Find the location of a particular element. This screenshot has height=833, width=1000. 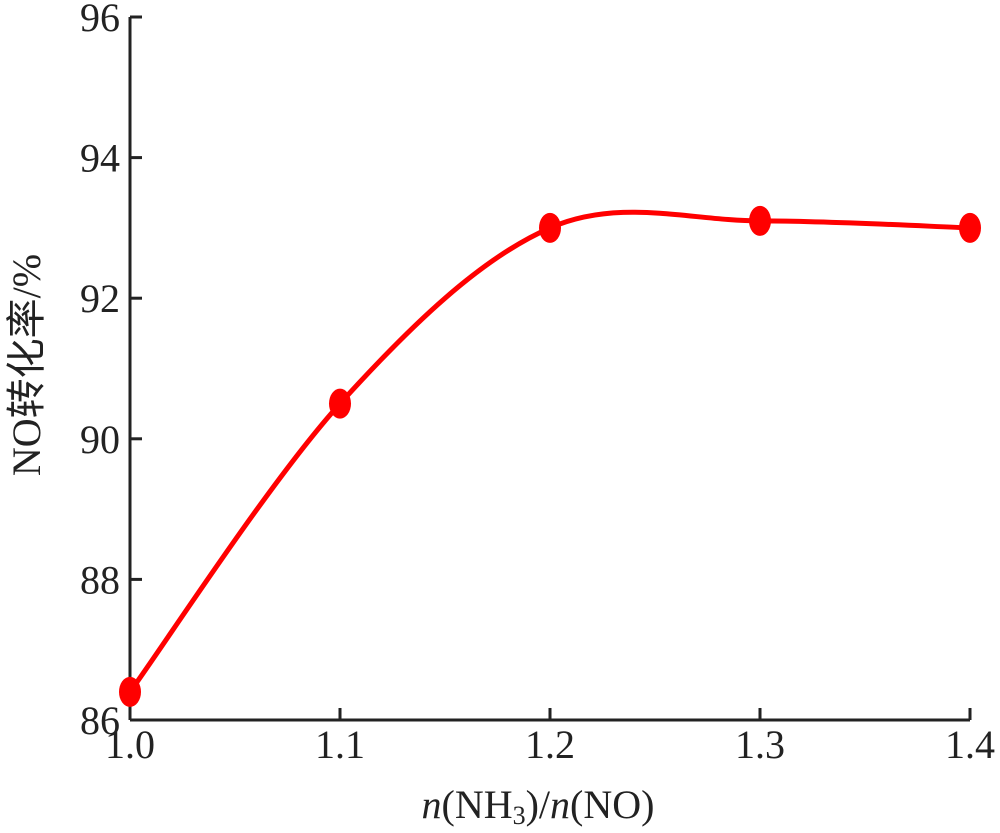

x-label-open: (NH is located at coordinates (477, 804).